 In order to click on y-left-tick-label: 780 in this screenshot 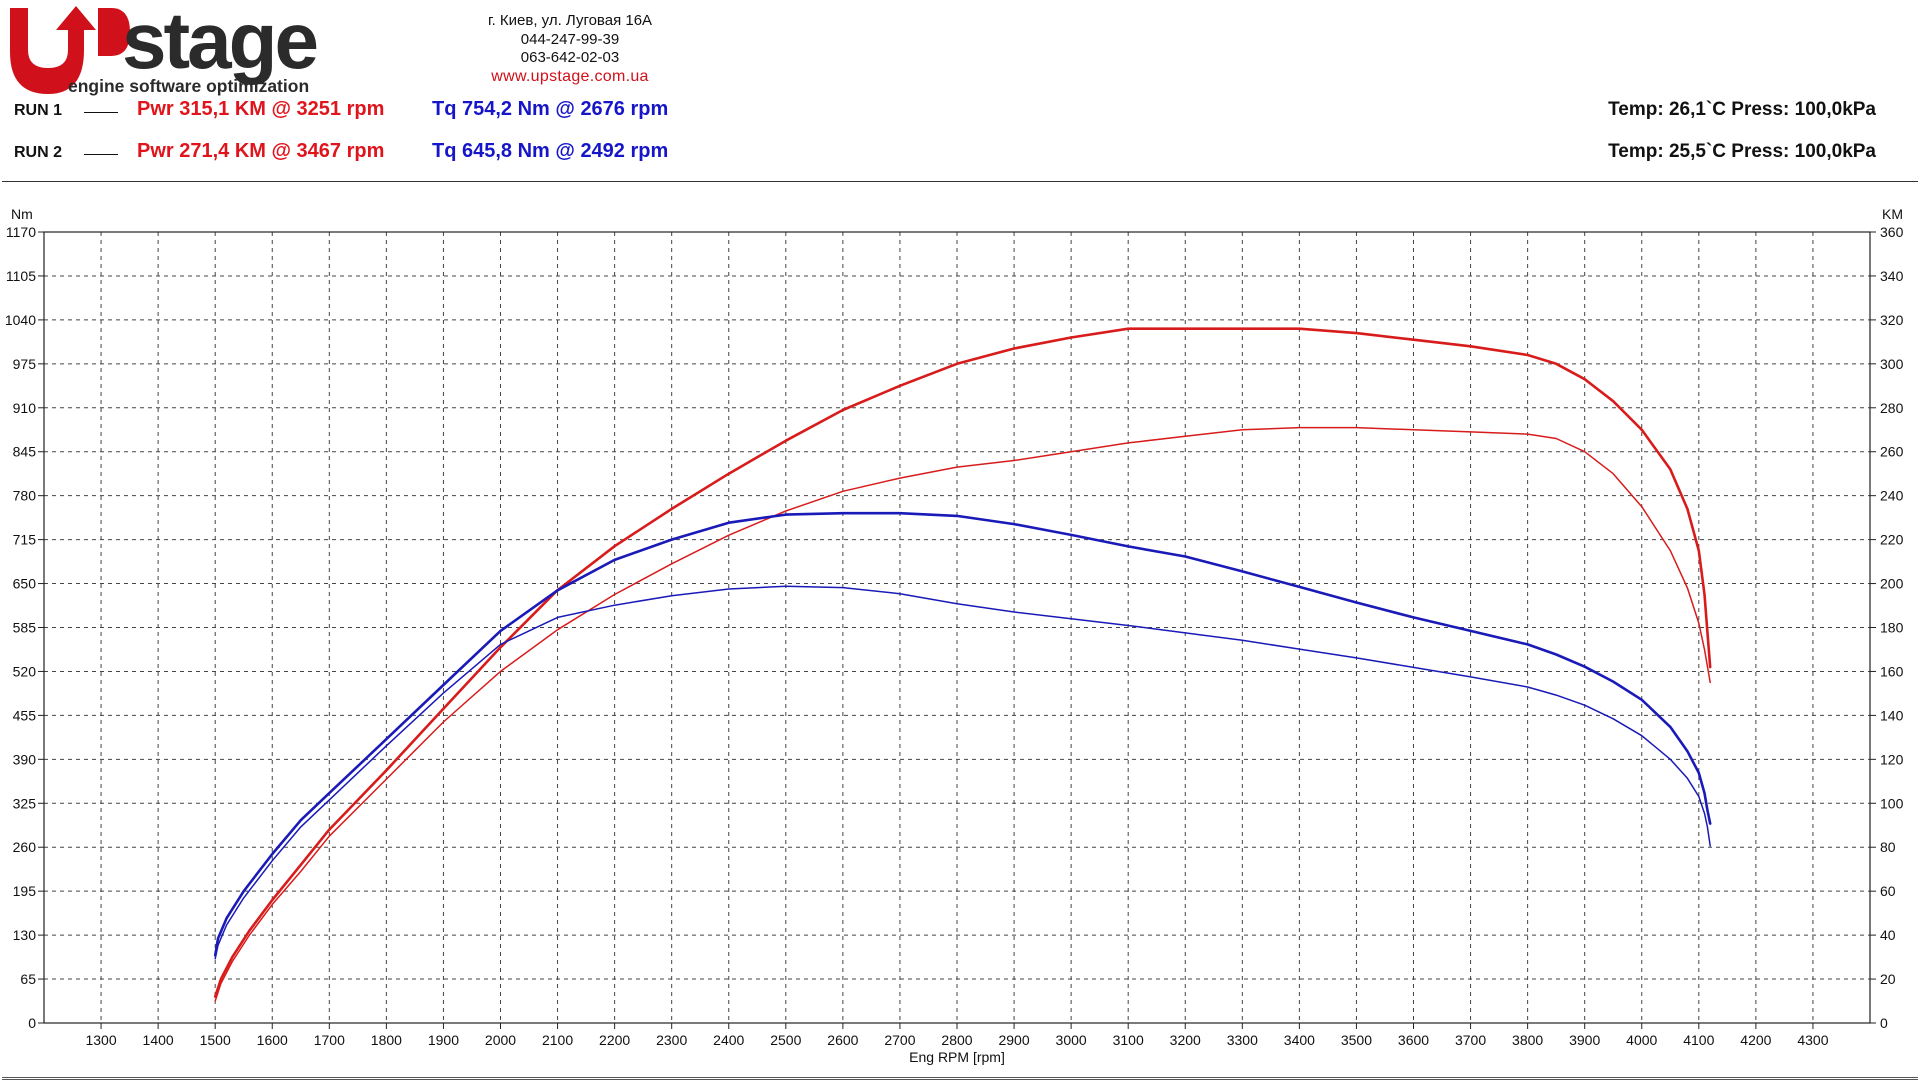, I will do `click(25, 496)`.